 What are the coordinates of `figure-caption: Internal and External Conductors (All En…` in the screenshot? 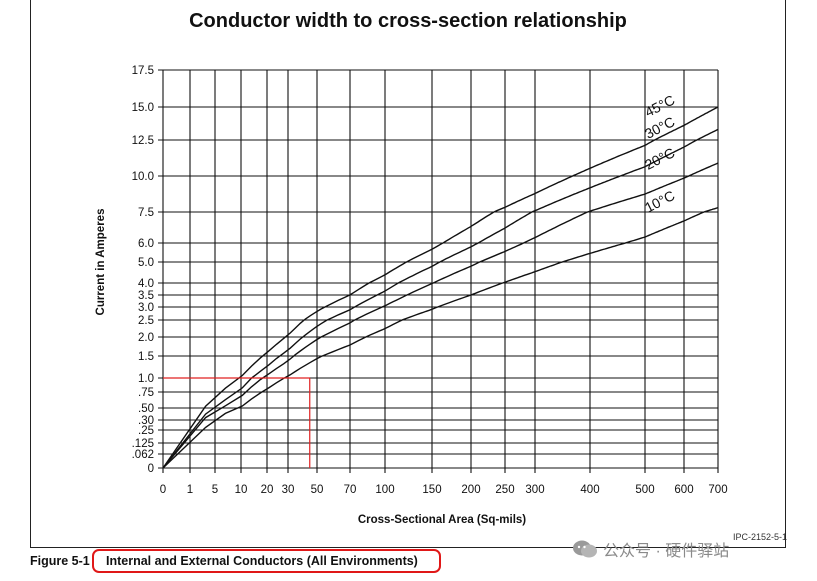 It's located at (262, 561).